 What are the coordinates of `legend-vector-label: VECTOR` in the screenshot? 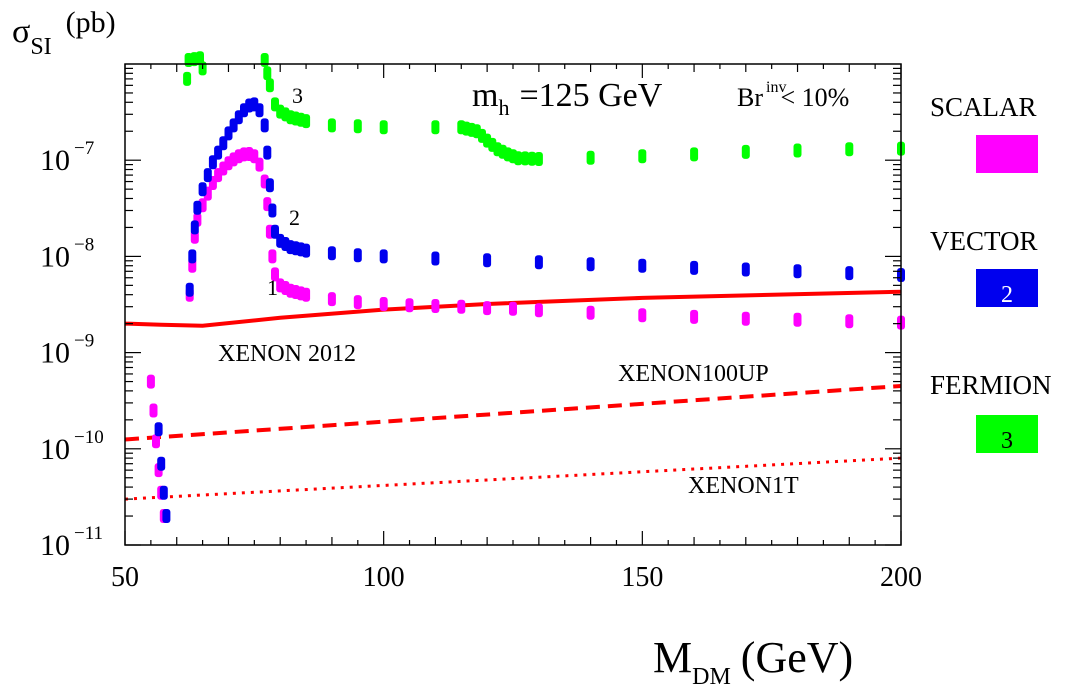 It's located at (984, 241).